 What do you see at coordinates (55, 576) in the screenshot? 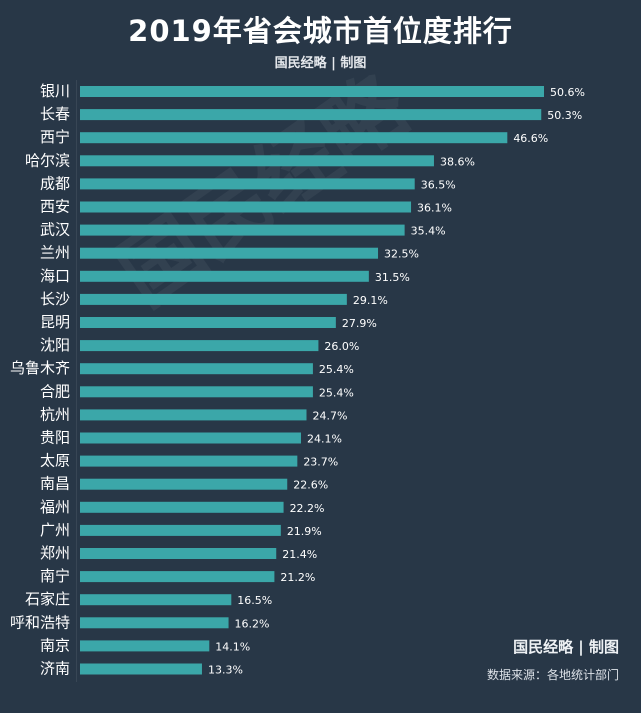
I see `category-label: 南宁` at bounding box center [55, 576].